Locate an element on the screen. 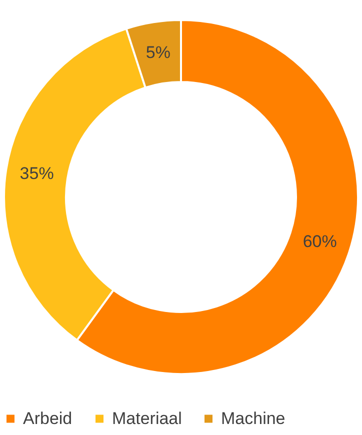 This screenshot has height=435, width=362. legend-label: Arbeid is located at coordinates (47, 418).